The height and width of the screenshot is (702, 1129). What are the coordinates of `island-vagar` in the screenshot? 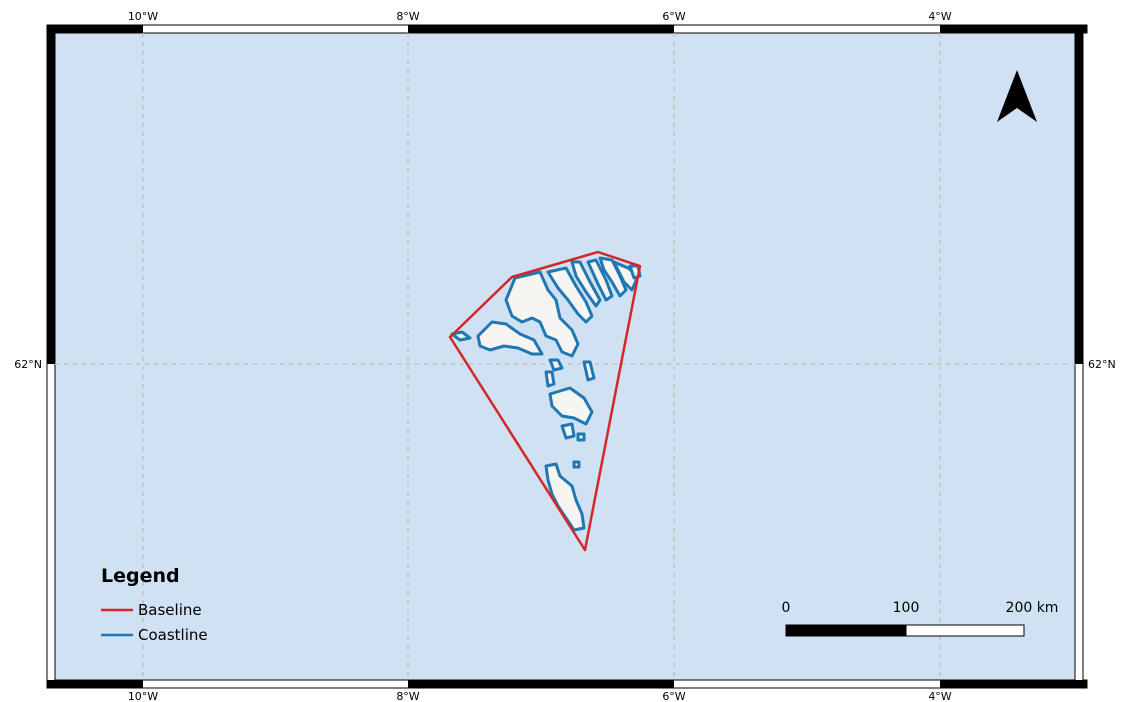 It's located at (510, 338).